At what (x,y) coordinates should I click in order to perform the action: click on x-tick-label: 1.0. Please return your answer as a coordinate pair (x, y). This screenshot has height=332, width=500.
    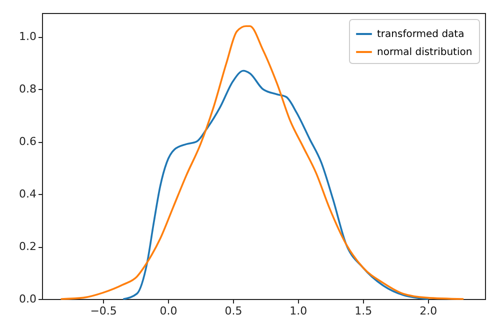
    Looking at the image, I should click on (299, 311).